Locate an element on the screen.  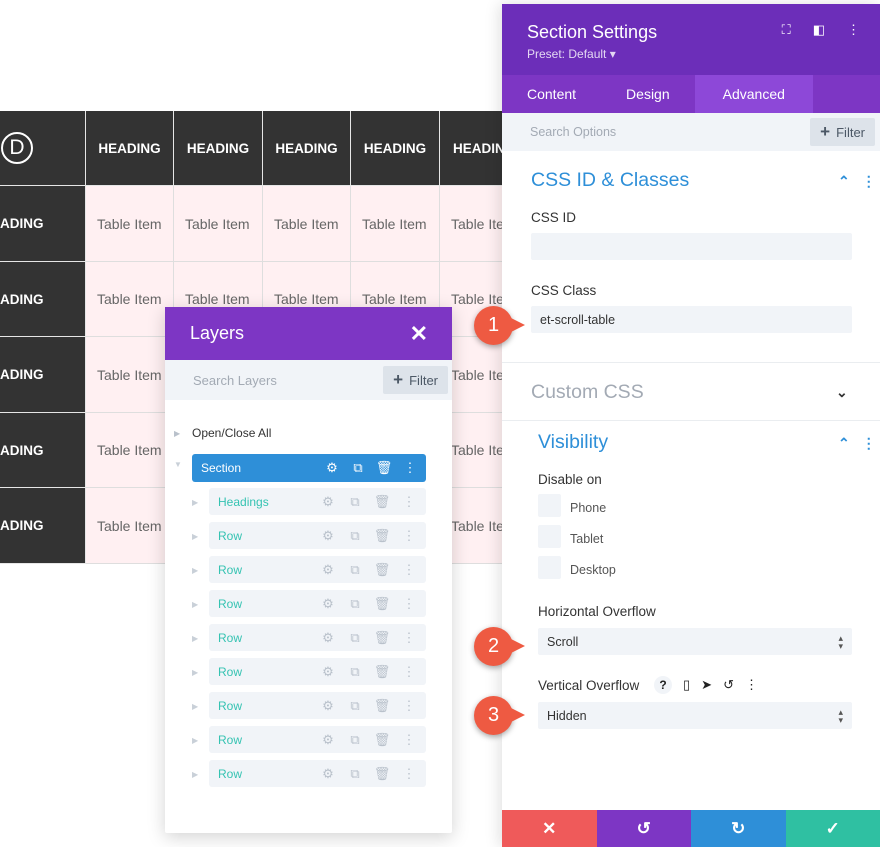
tab-design: Design is located at coordinates (648, 94).